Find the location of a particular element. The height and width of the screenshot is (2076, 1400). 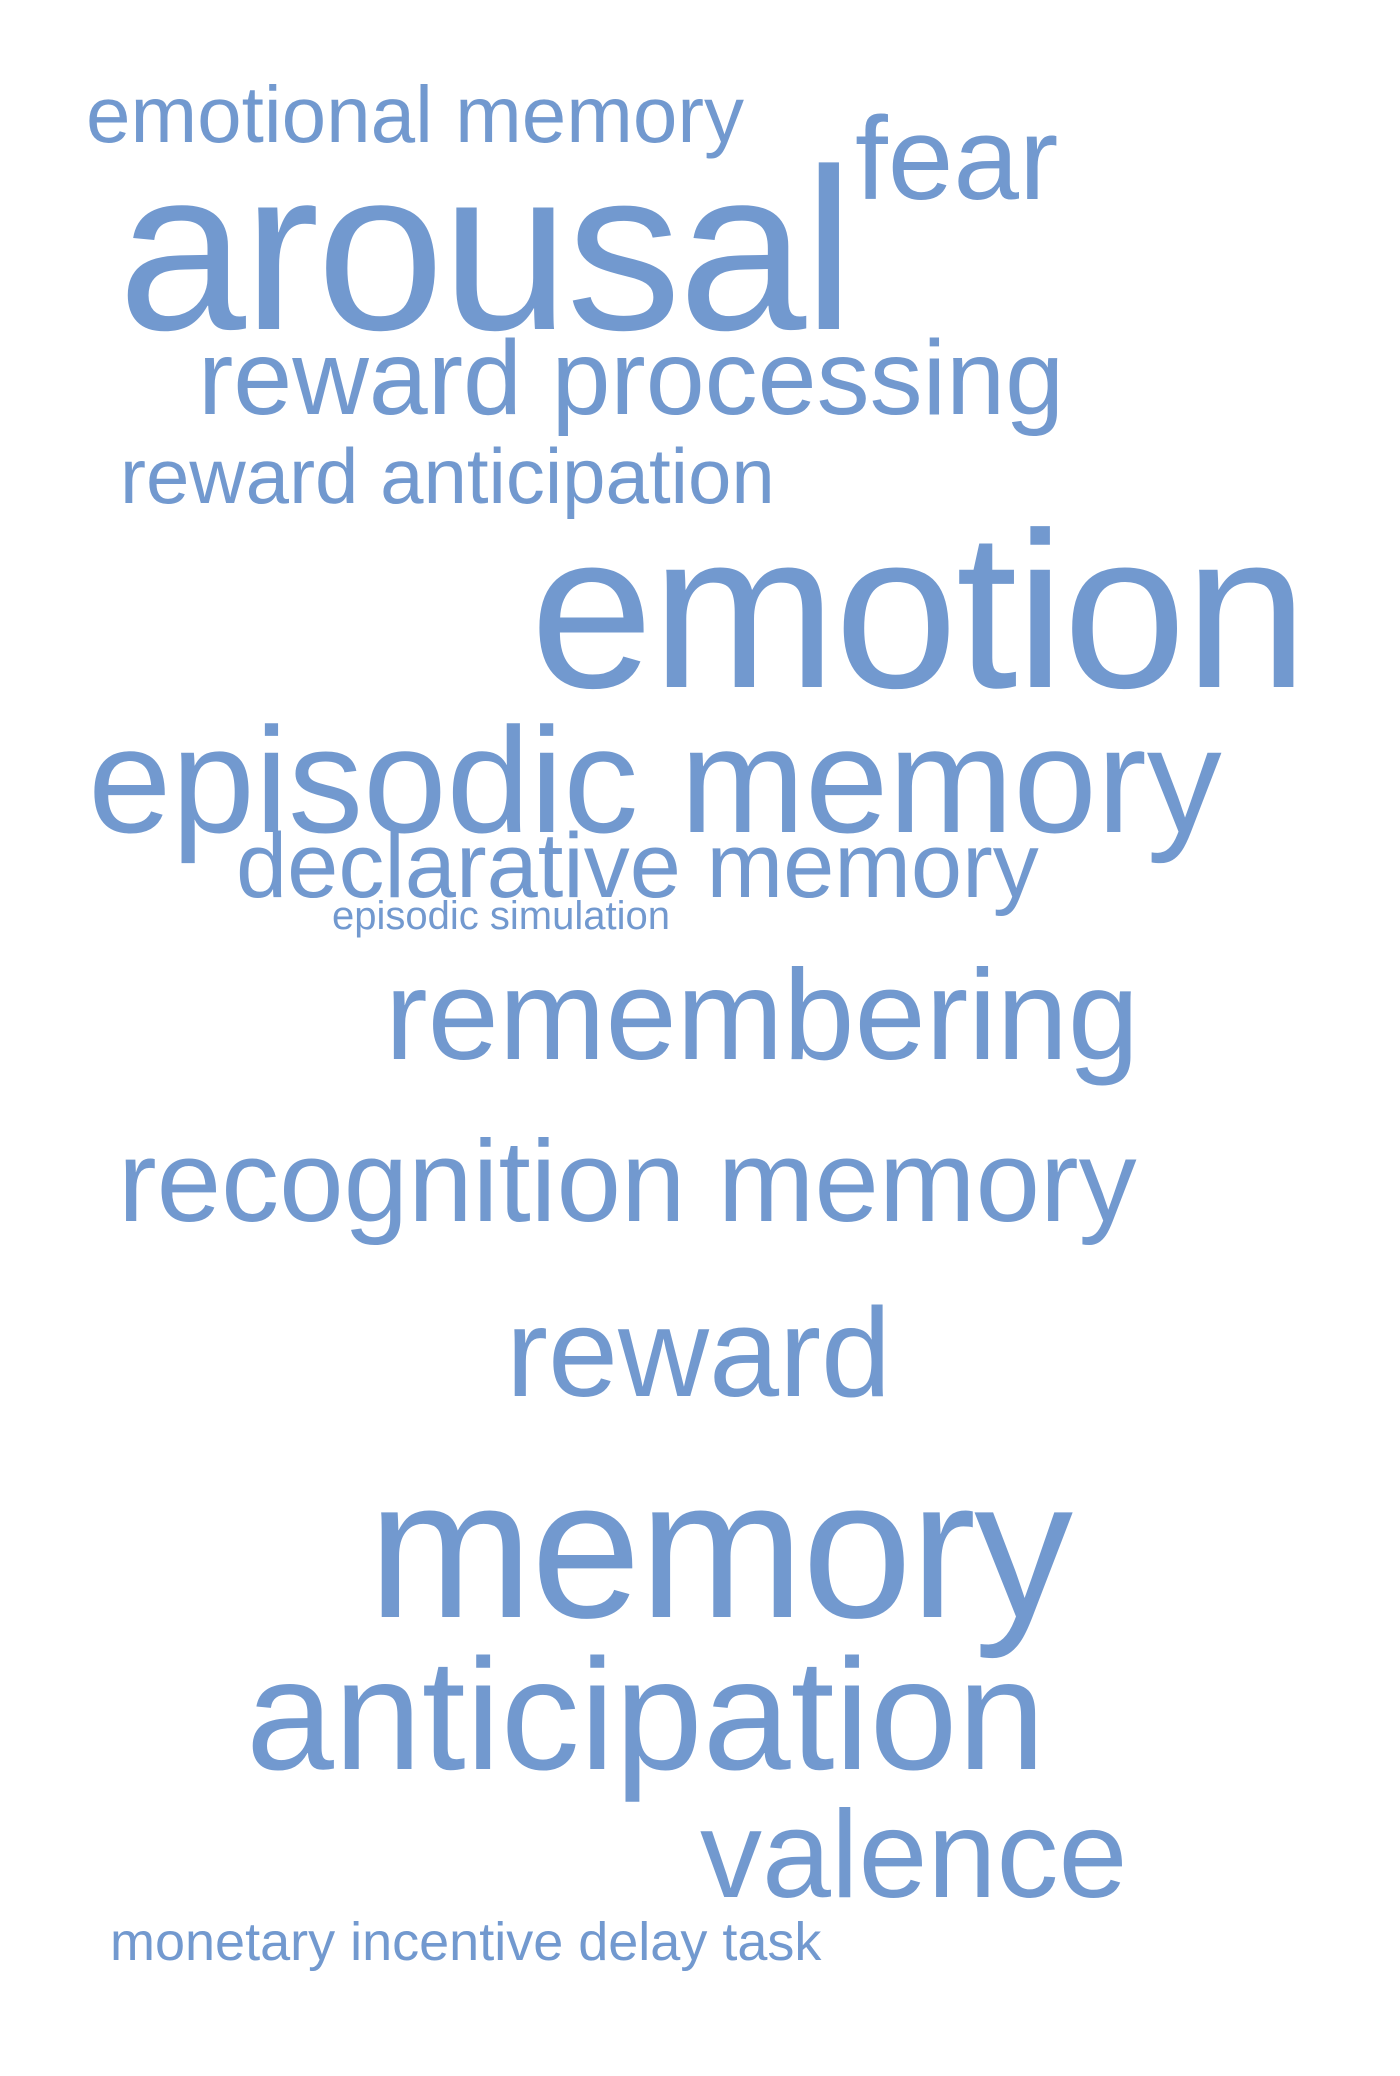

word-reward: reward is located at coordinates (699, 1352).